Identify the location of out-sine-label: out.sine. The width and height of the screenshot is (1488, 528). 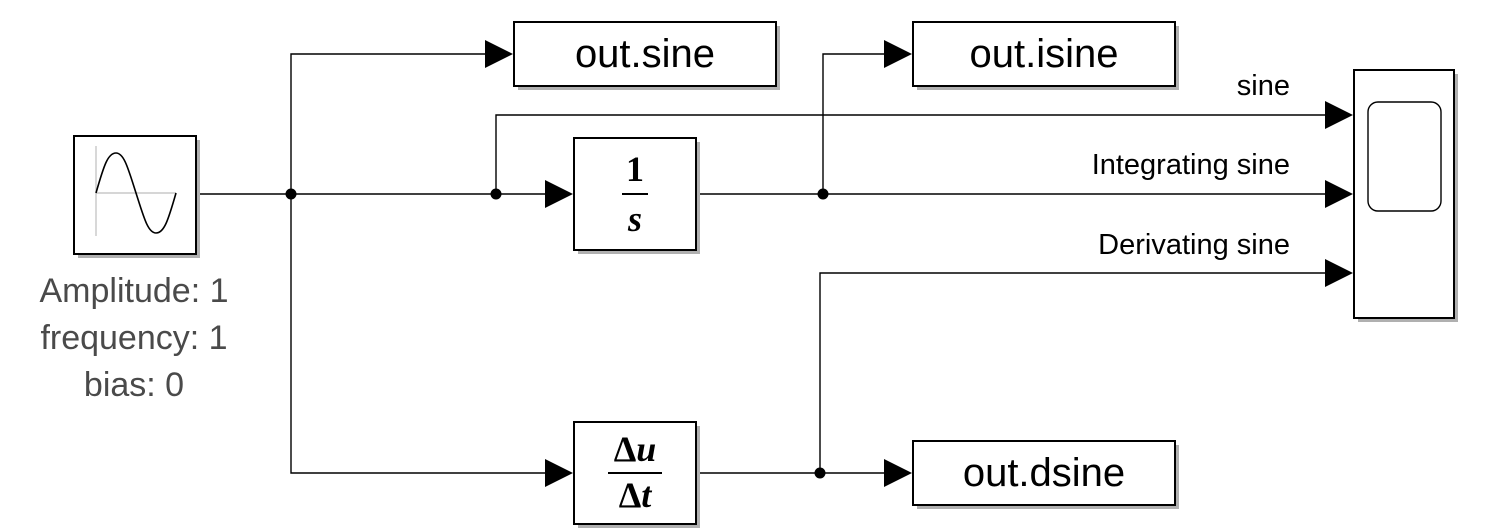
(645, 54).